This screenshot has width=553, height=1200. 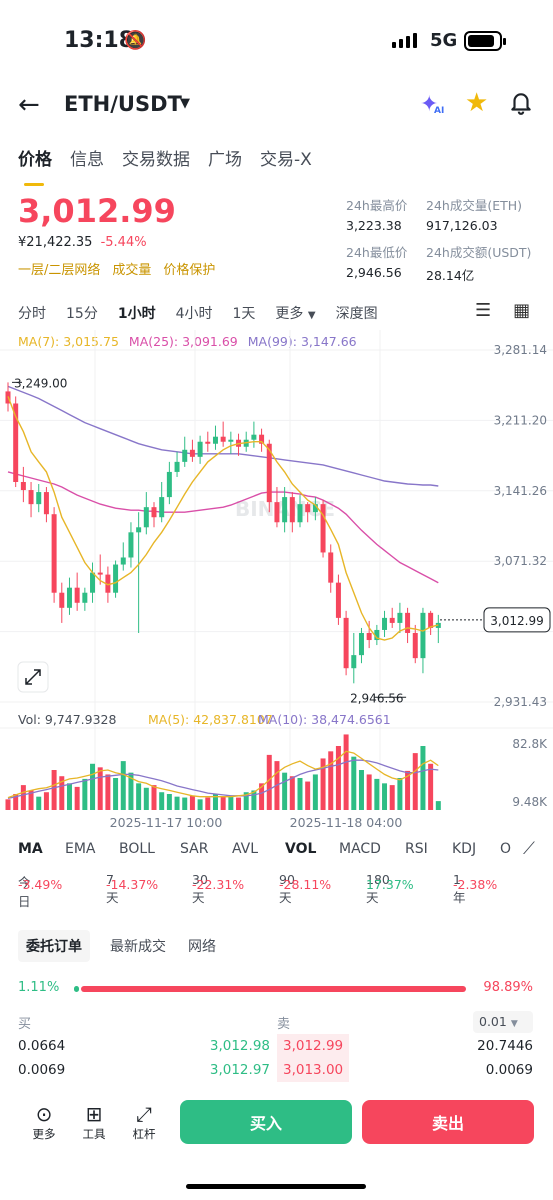 What do you see at coordinates (223, 779) in the screenshot?
I see `vol-ma10-line` at bounding box center [223, 779].